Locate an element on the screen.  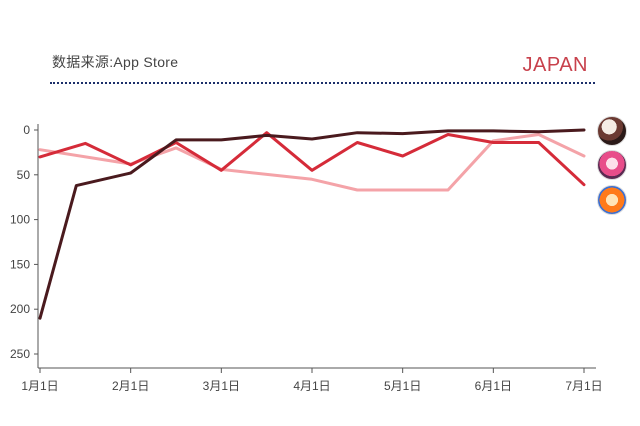
data-source-label: 数据来源:App Store is located at coordinates (115, 62).